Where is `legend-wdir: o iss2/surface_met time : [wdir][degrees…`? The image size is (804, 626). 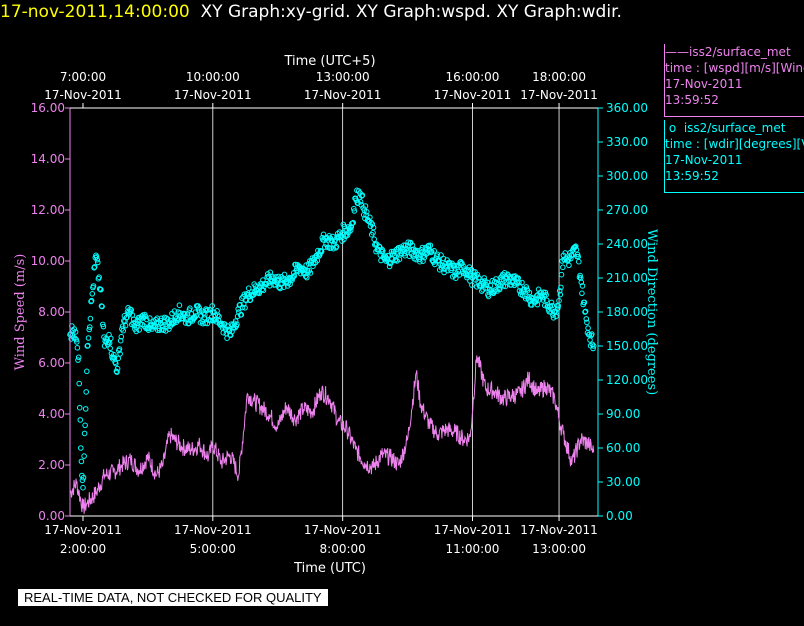
legend-wdir: o iss2/surface_met time : [wdir][degrees… is located at coordinates (734, 156).